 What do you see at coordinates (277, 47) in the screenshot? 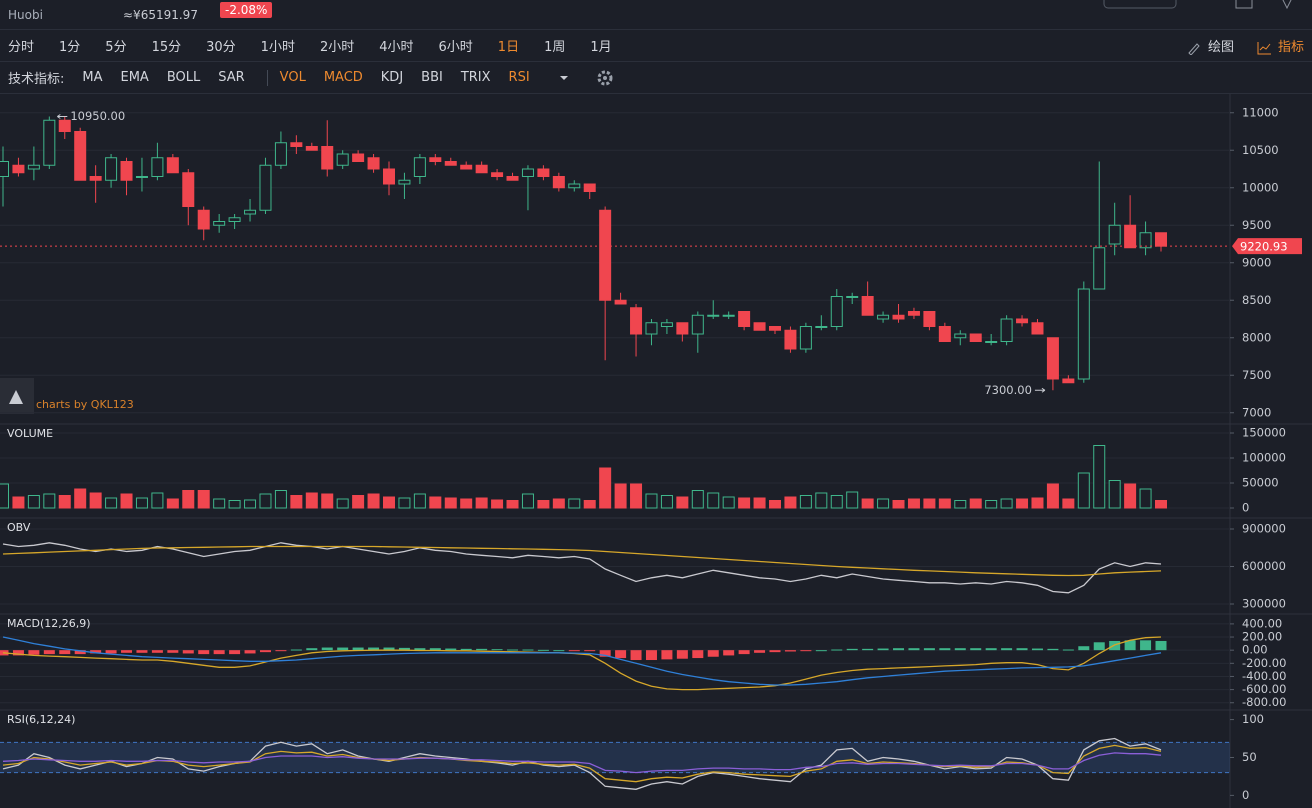
I see `tab: 1小时` at bounding box center [277, 47].